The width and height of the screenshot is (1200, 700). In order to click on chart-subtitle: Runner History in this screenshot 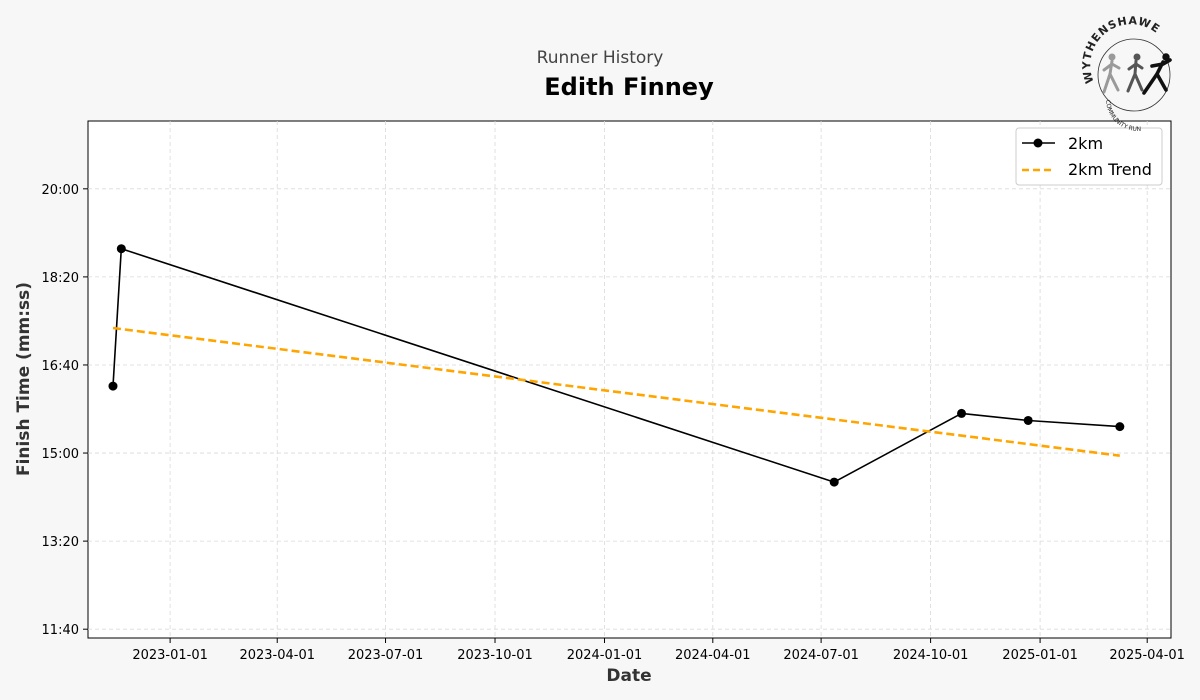, I will do `click(600, 58)`.